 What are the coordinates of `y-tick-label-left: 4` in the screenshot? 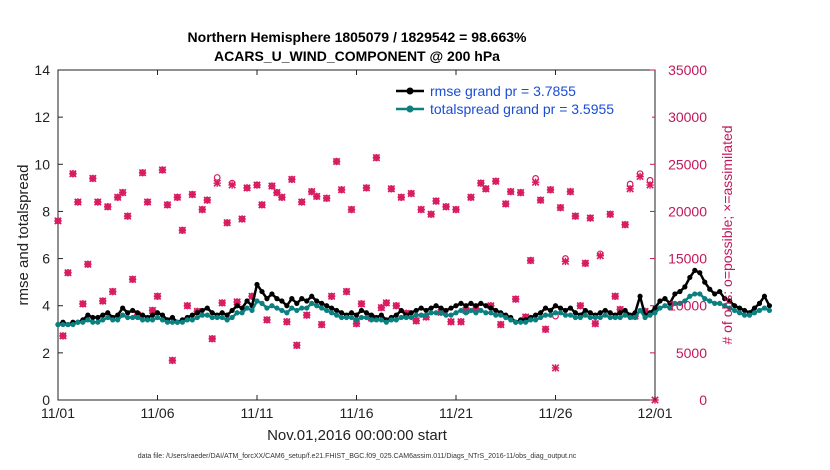 It's located at (46, 306).